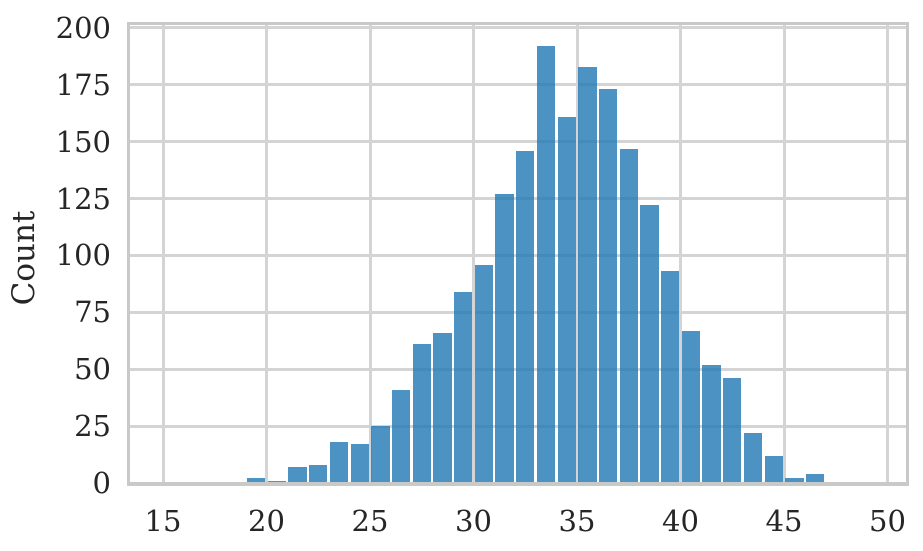 The image size is (923, 551). What do you see at coordinates (101, 483) in the screenshot?
I see `y-tick-label: 0` at bounding box center [101, 483].